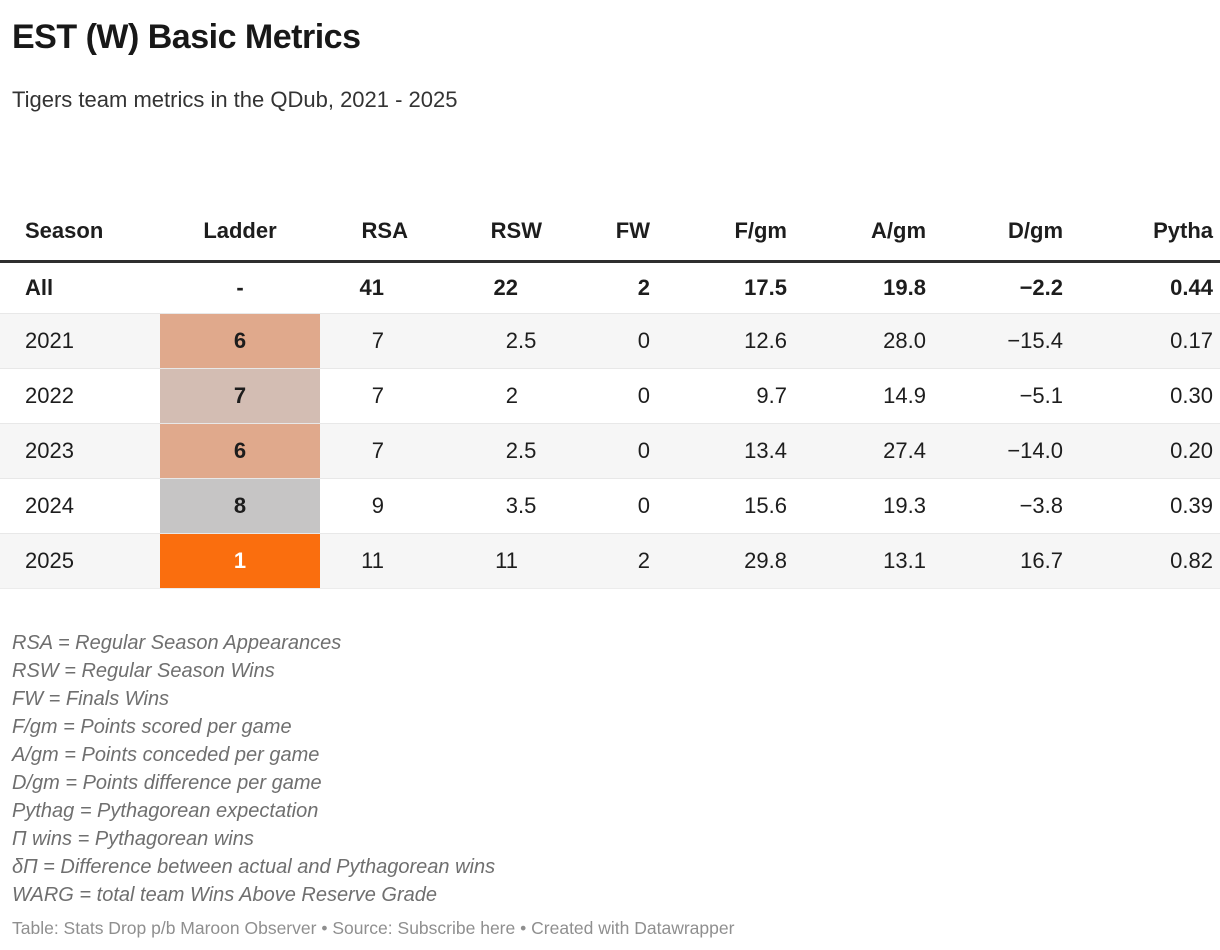 The image size is (1220, 950). What do you see at coordinates (80, 340) in the screenshot?
I see `season-cell: 2021` at bounding box center [80, 340].